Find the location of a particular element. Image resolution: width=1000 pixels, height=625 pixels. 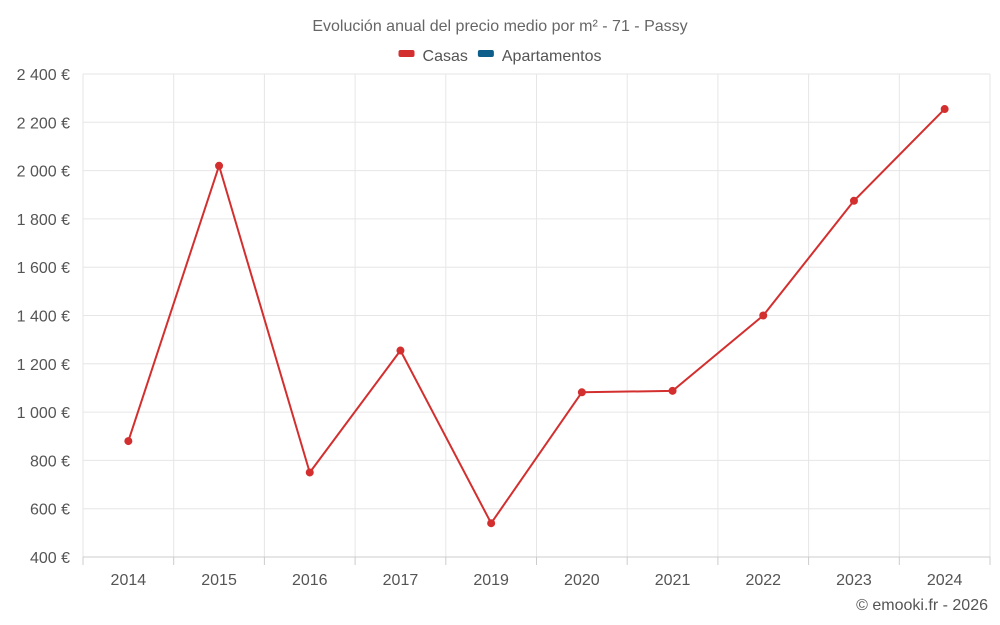

legend-label: Casas is located at coordinates (445, 56).